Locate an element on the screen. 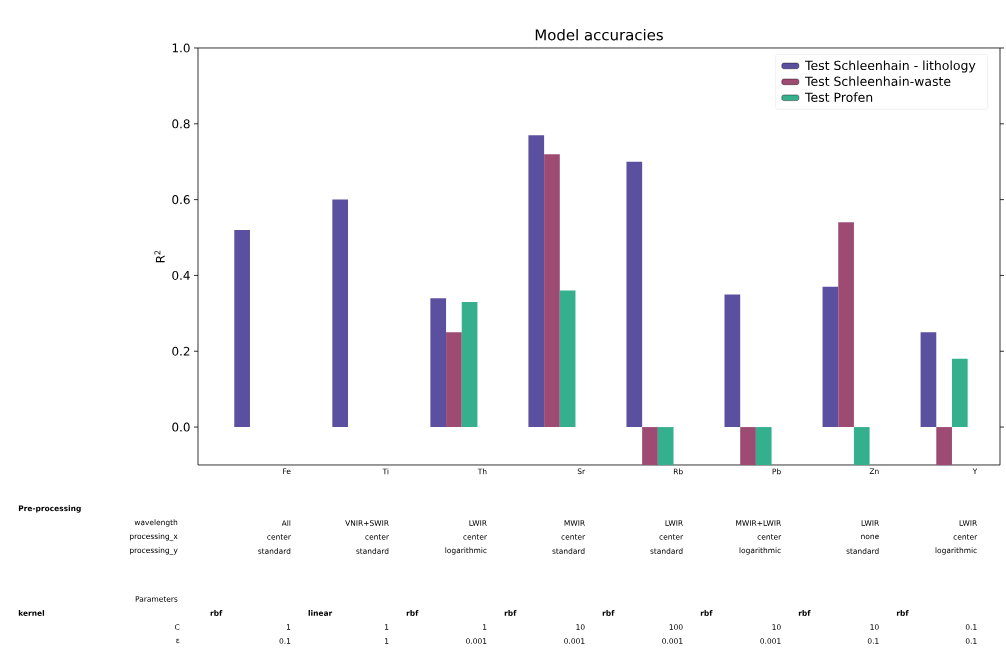  y-tick-label: 0.2 is located at coordinates (181, 351).